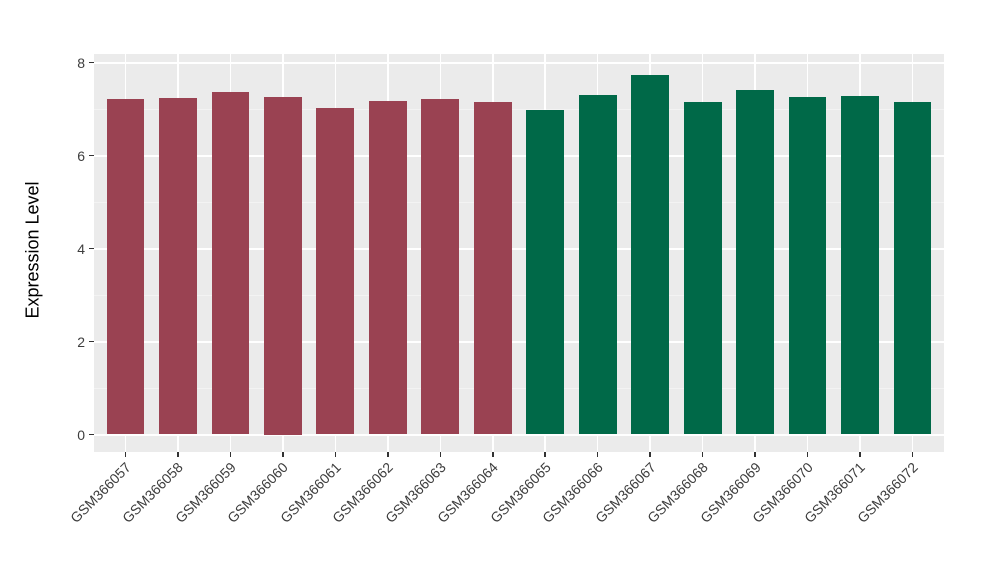  I want to click on y-axis-title: Expression Level, so click(32, 250).